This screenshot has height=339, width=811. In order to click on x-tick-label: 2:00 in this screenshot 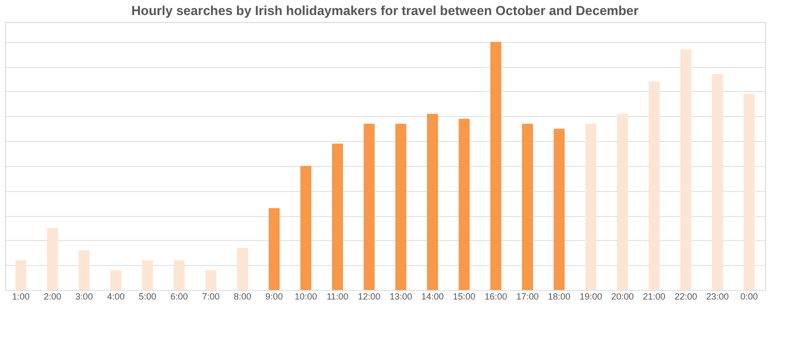, I will do `click(53, 297)`.